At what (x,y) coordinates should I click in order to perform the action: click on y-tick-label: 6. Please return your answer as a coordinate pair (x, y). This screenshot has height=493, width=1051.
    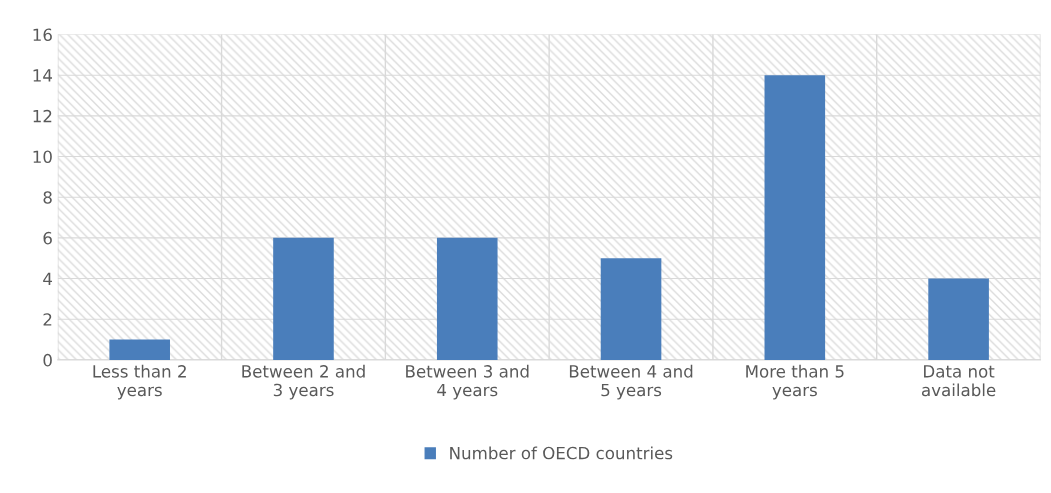
    Looking at the image, I should click on (47, 238).